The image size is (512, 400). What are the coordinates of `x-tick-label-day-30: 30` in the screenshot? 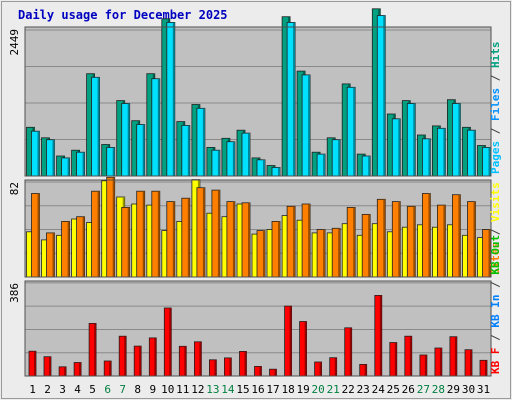 It's located at (468, 389).